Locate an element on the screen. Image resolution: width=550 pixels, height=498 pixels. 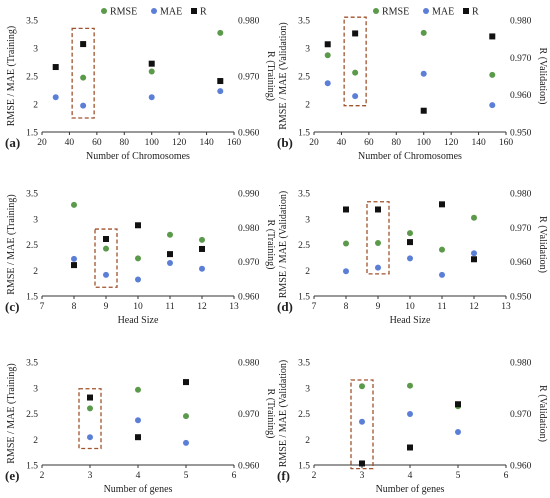
x-tick-label: 5 is located at coordinates (186, 476).